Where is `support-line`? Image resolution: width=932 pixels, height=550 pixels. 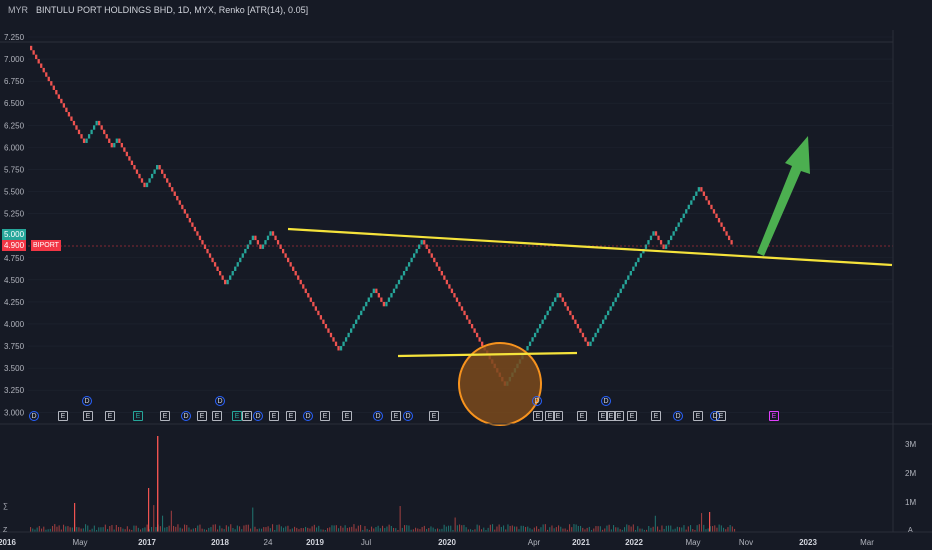
support-line is located at coordinates (487, 354).